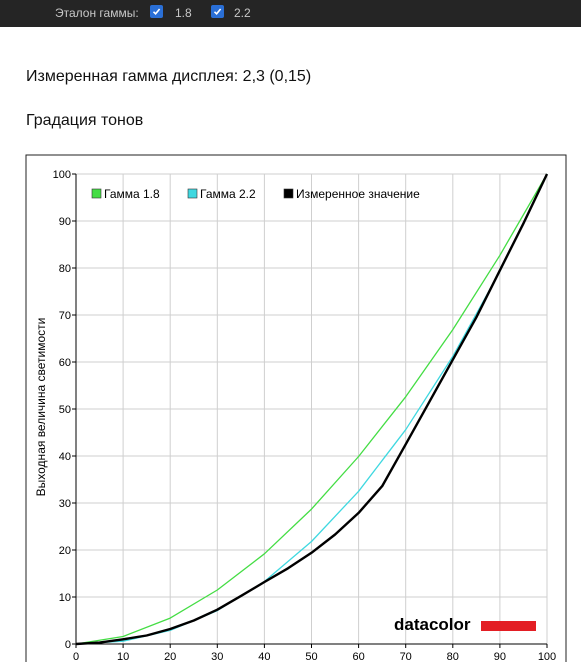 The height and width of the screenshot is (662, 581). What do you see at coordinates (264, 656) in the screenshot?
I see `x-tick-label: 40` at bounding box center [264, 656].